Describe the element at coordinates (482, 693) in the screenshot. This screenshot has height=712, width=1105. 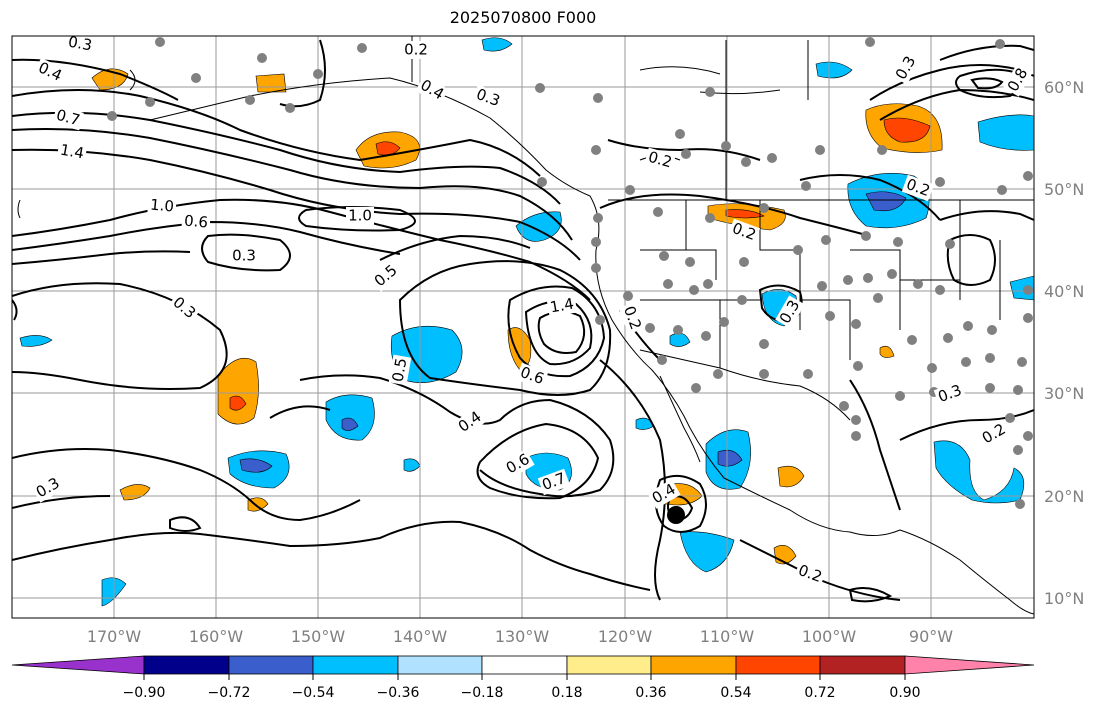
I see `colorbar-tick-label: −0.18` at that location.